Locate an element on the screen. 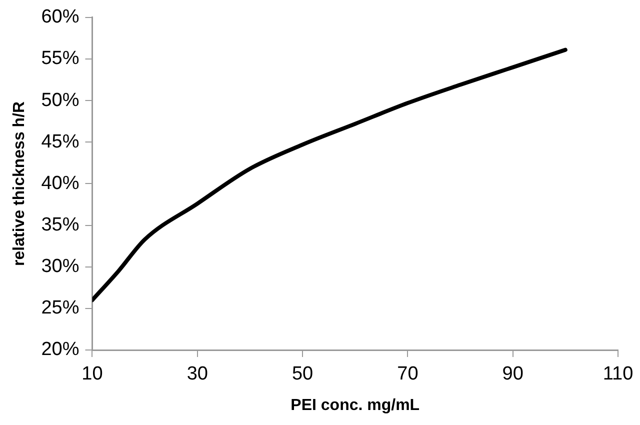 This screenshot has width=640, height=425. y-tick-label: 25% is located at coordinates (60, 308).